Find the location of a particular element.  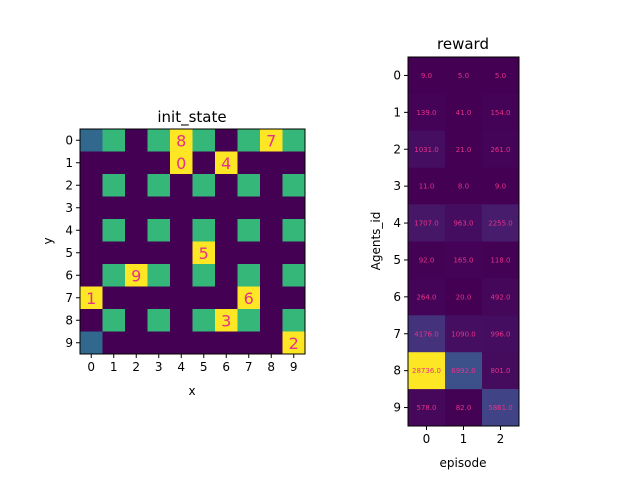

reward-y-tick-label-8: 8 is located at coordinates (397, 371).